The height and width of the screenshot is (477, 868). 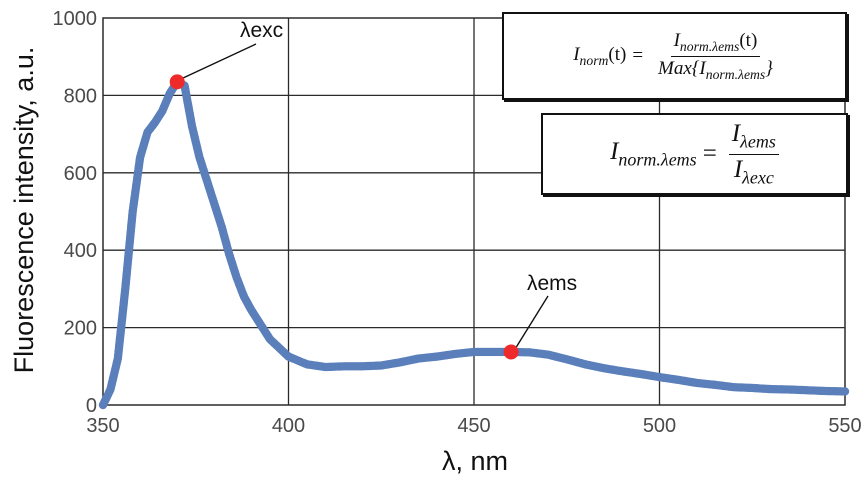 What do you see at coordinates (753, 171) in the screenshot?
I see `fraction-denominator: Iλexc` at bounding box center [753, 171].